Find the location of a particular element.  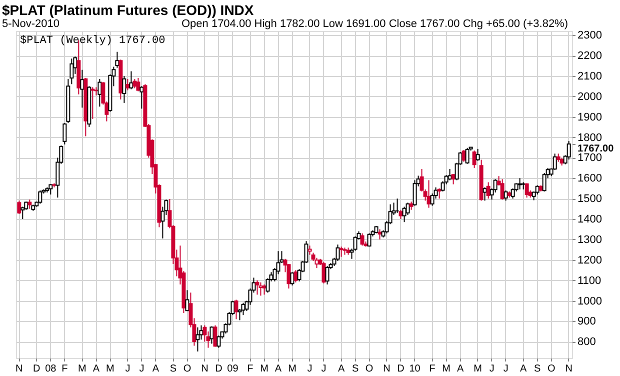

y-tick-label: 900 is located at coordinates (587, 322).